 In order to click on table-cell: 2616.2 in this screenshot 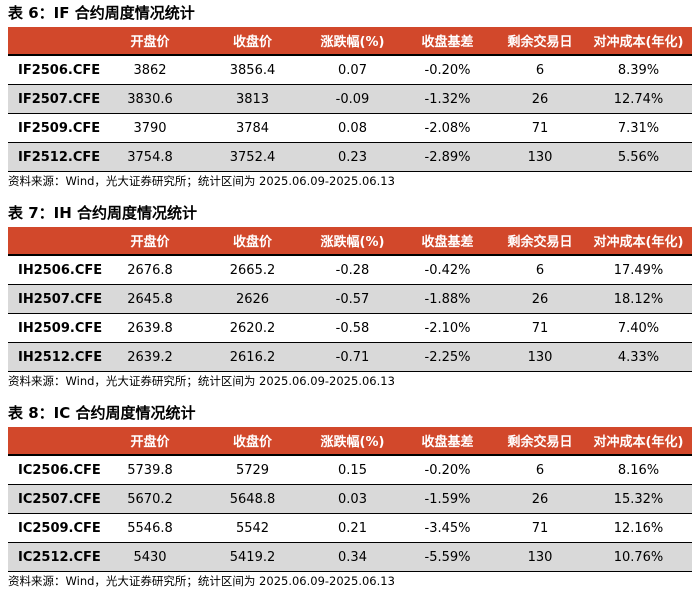, I will do `click(252, 357)`.